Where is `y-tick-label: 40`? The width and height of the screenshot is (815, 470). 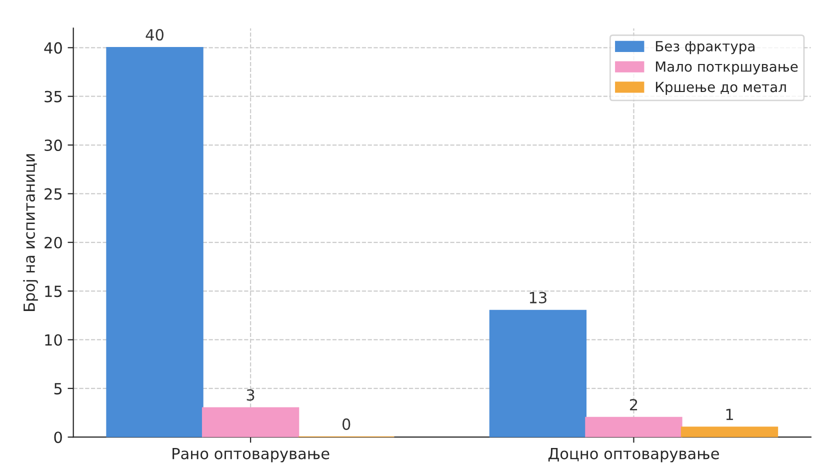
y-tick-label: 40 is located at coordinates (53, 48).